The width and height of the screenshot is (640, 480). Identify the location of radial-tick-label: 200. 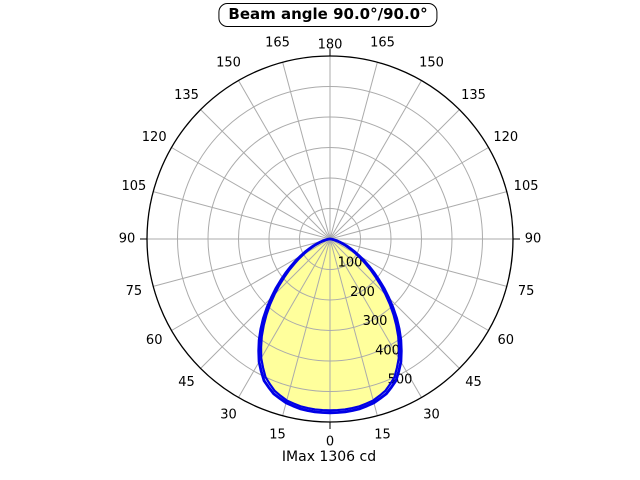
(362, 292).